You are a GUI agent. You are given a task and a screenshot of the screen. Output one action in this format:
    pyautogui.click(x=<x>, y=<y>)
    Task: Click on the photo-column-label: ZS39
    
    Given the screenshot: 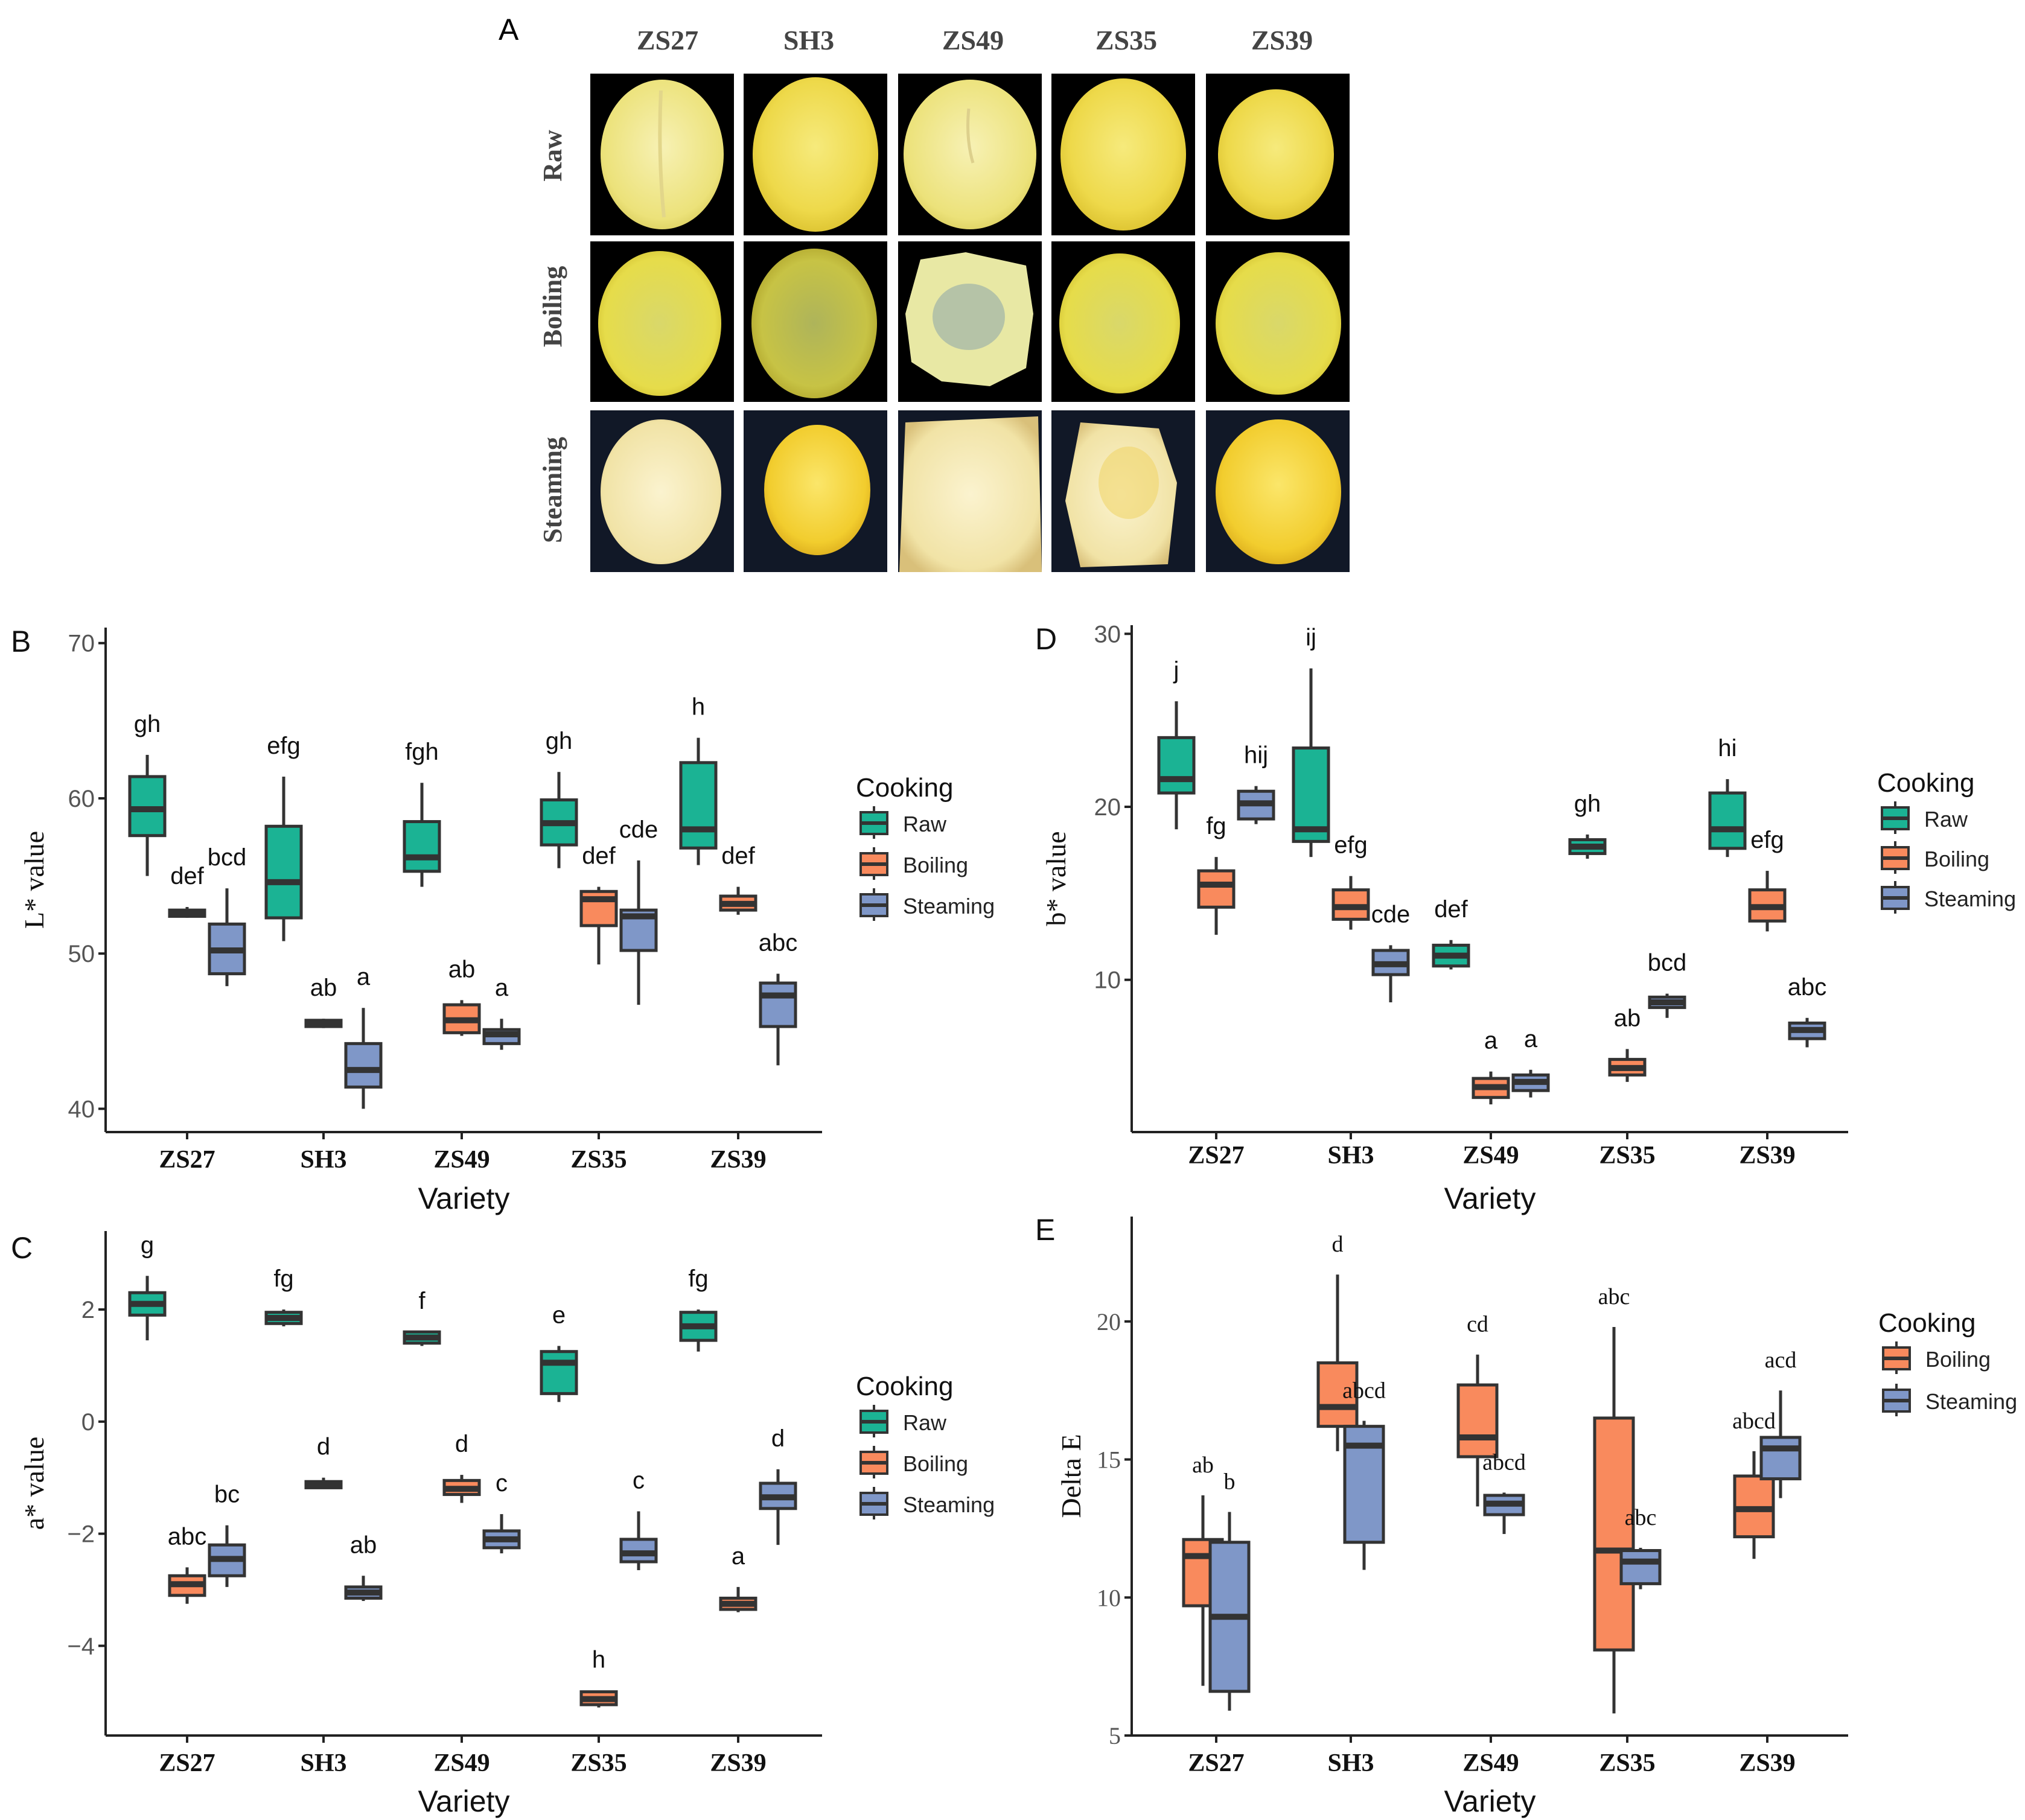 What is the action you would take?
    pyautogui.click(x=1282, y=40)
    